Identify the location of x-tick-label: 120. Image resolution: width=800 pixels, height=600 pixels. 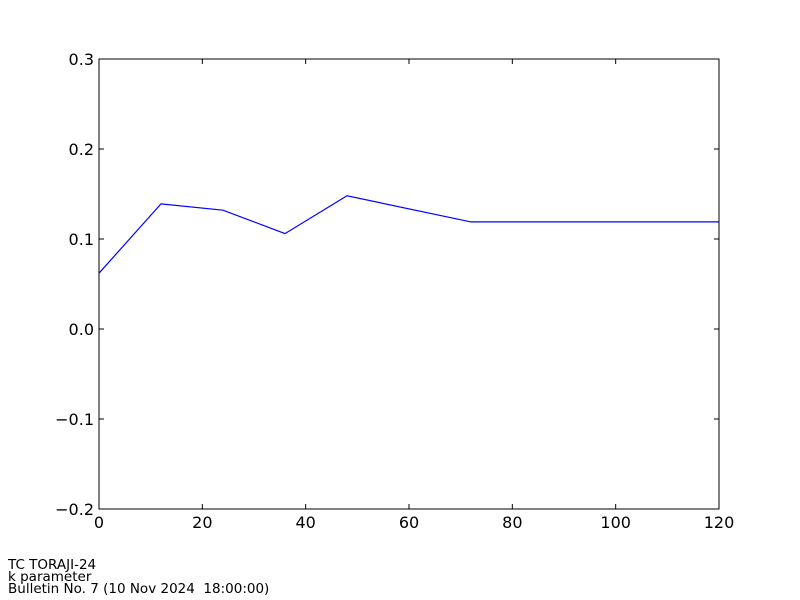
(719, 522).